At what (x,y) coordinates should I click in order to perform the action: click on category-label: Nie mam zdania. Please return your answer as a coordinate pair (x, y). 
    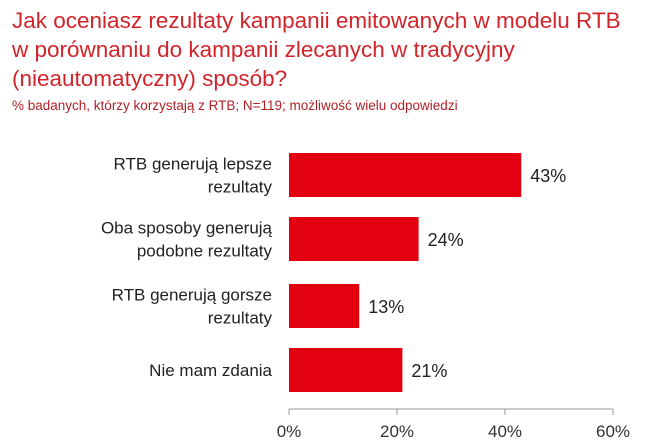
    Looking at the image, I should click on (210, 370).